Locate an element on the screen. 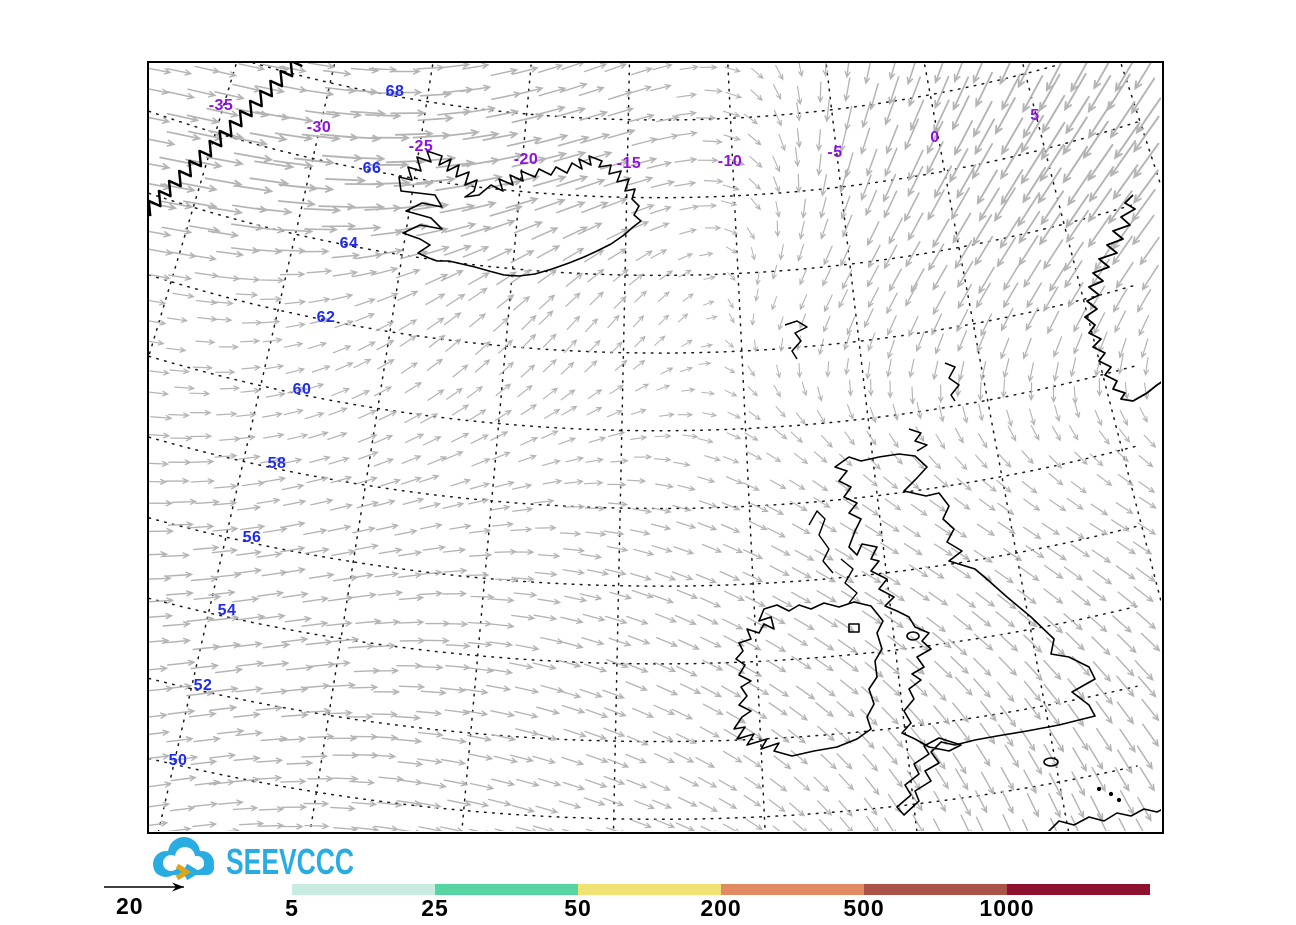  lon-label: 5 is located at coordinates (1034, 115).